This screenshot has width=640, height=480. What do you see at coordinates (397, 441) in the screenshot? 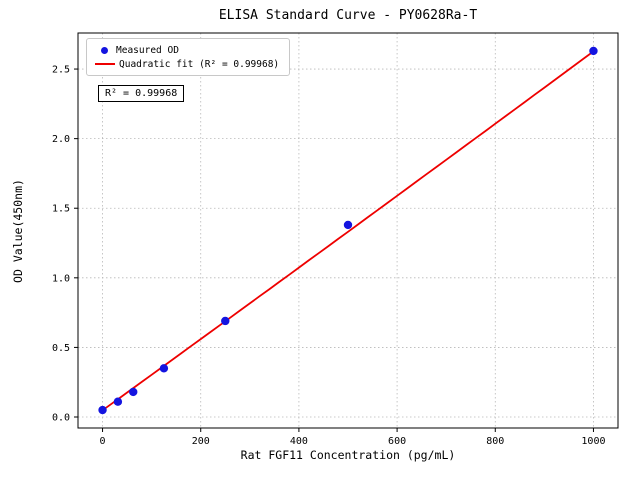
I see `svg-text: 600` at bounding box center [397, 441].